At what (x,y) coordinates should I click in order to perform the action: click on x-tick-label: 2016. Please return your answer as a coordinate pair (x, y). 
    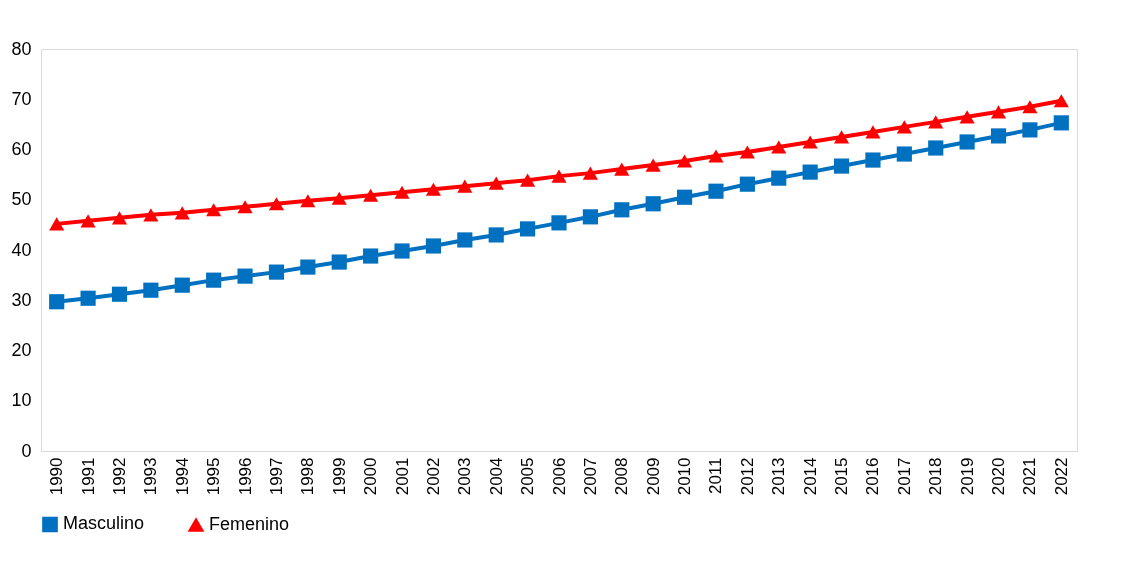
    Looking at the image, I should click on (873, 476).